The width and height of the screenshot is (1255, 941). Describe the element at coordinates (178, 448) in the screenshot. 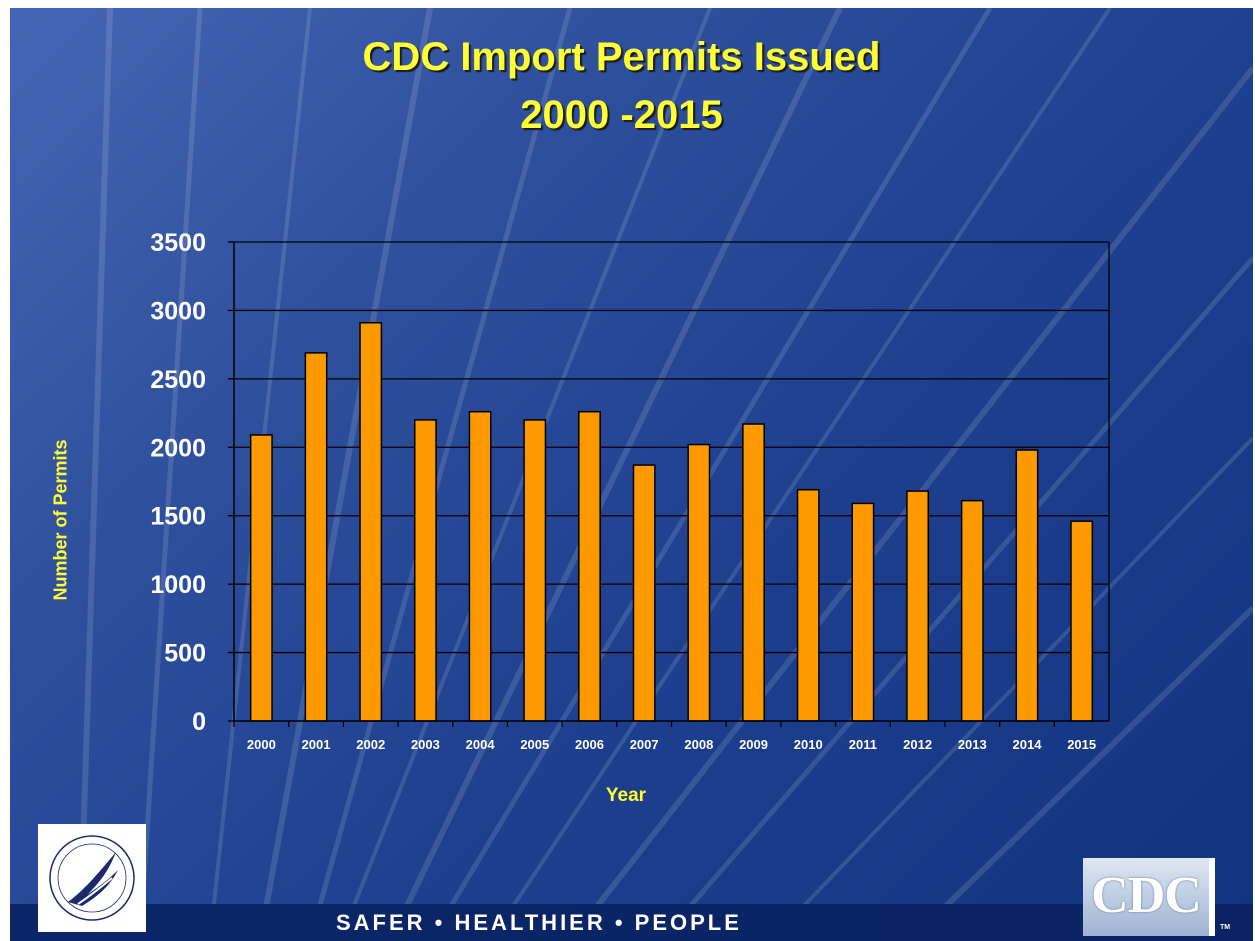

I see `y-tick-label: 2000` at that location.